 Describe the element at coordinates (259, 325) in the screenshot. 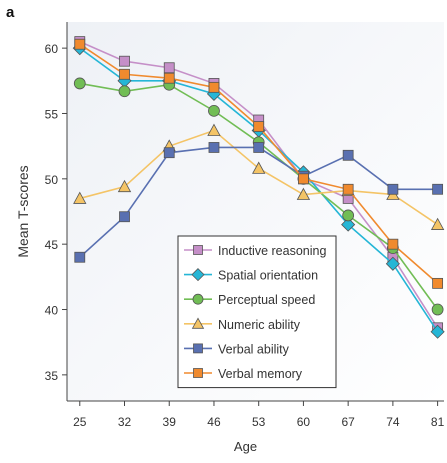

I see `legend-label: Numeric ability` at that location.